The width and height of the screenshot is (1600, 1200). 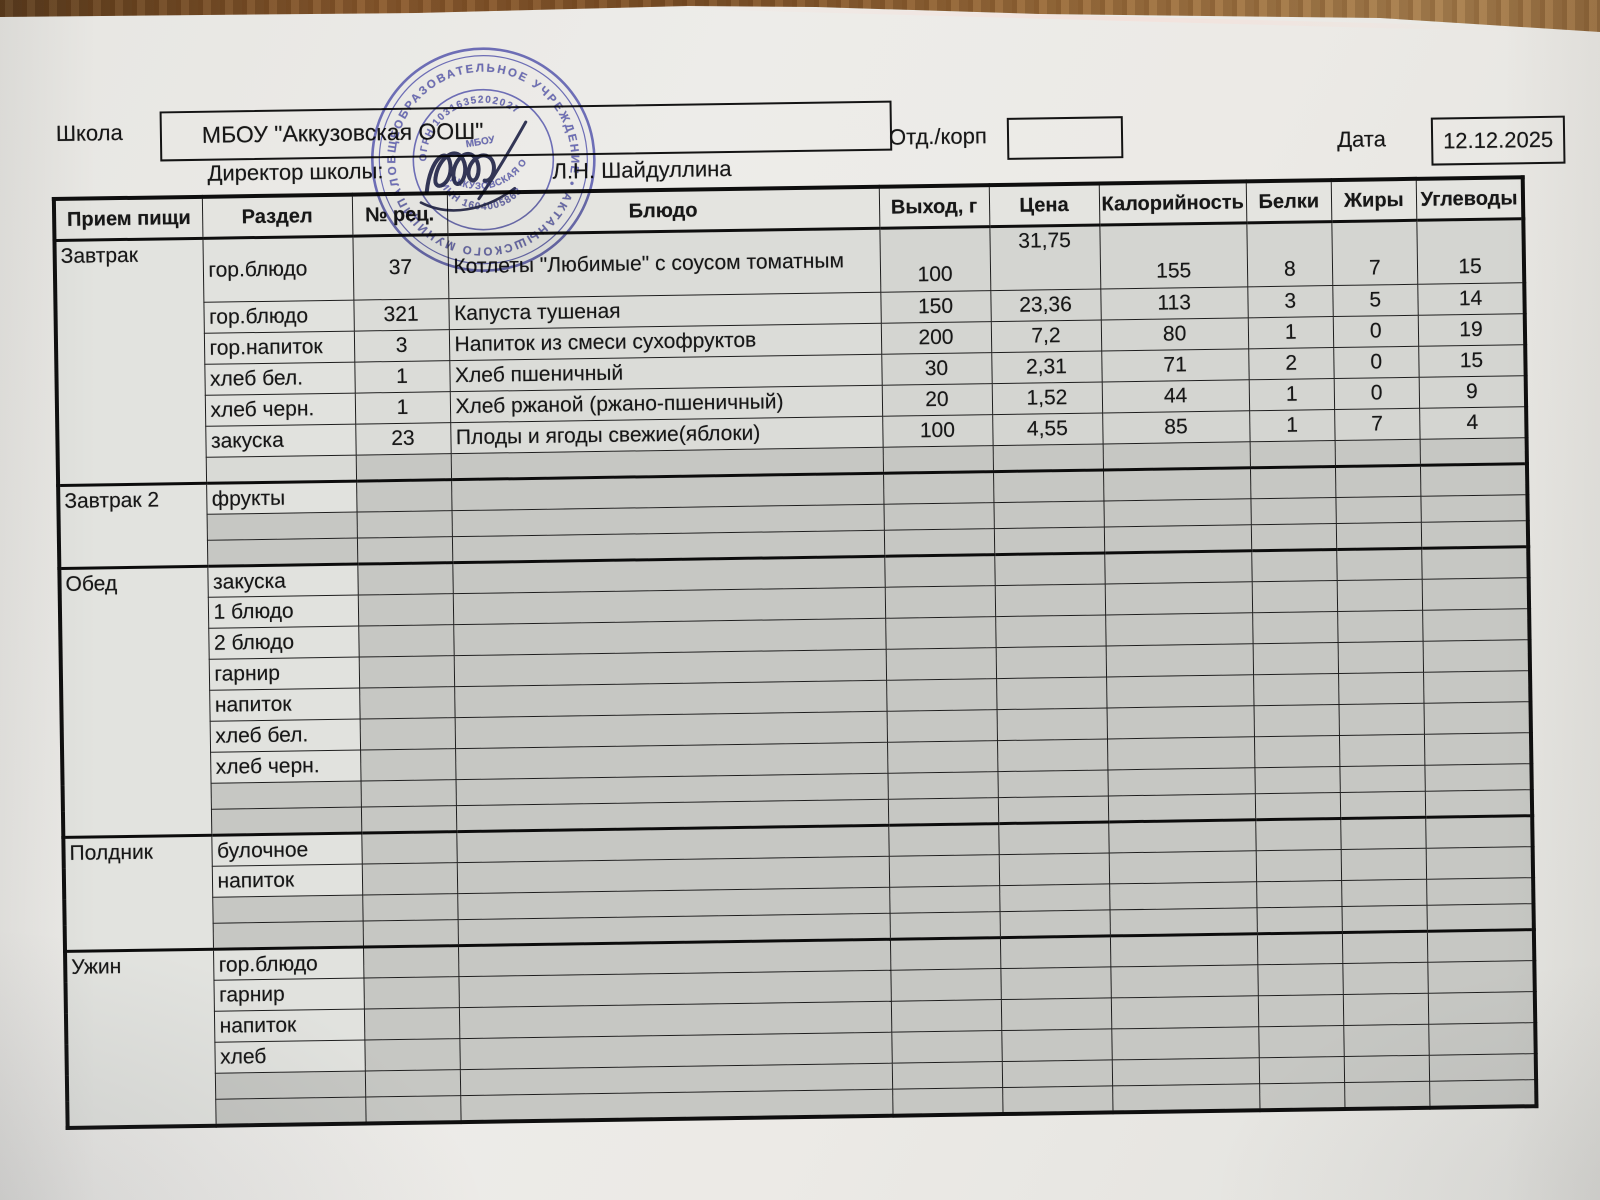 I want to click on header-calories: Калорийность, so click(x=1172, y=203).